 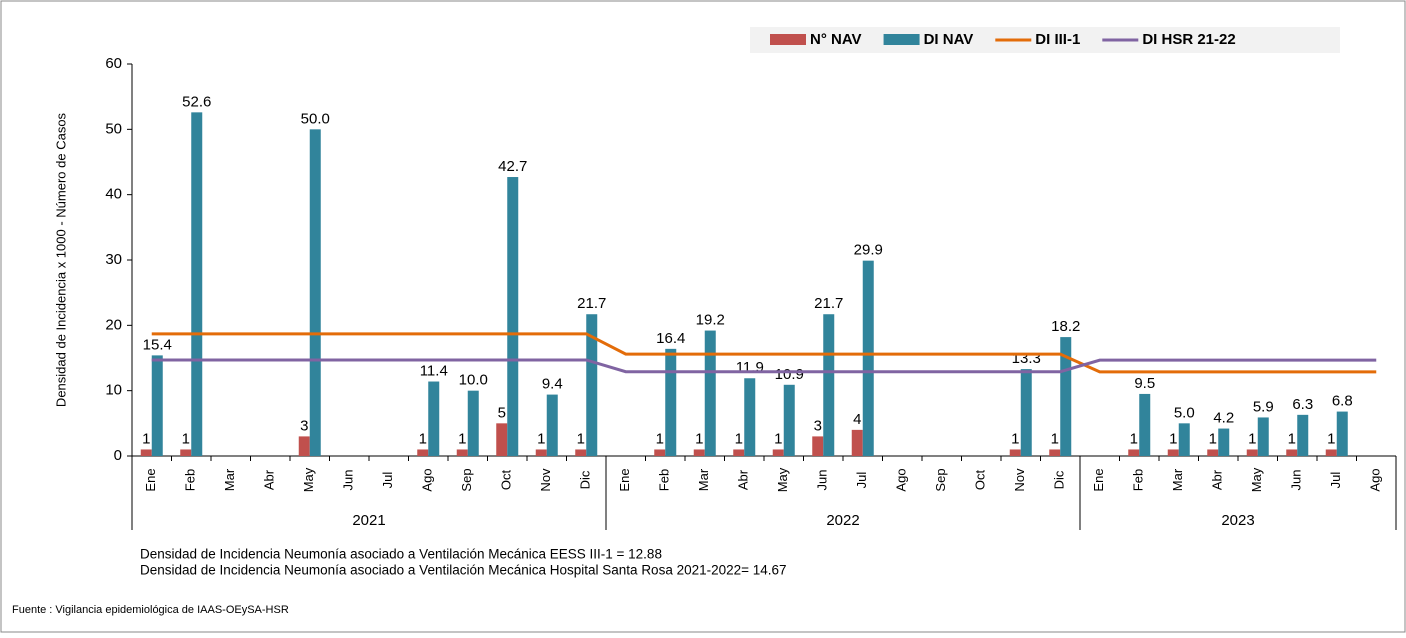 What do you see at coordinates (591, 303) in the screenshot?
I see `data-label: 21.7` at bounding box center [591, 303].